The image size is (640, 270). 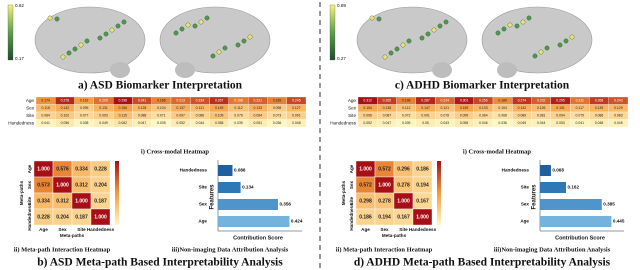 I want to click on cell-value: 0.083, so click(x=618, y=116).